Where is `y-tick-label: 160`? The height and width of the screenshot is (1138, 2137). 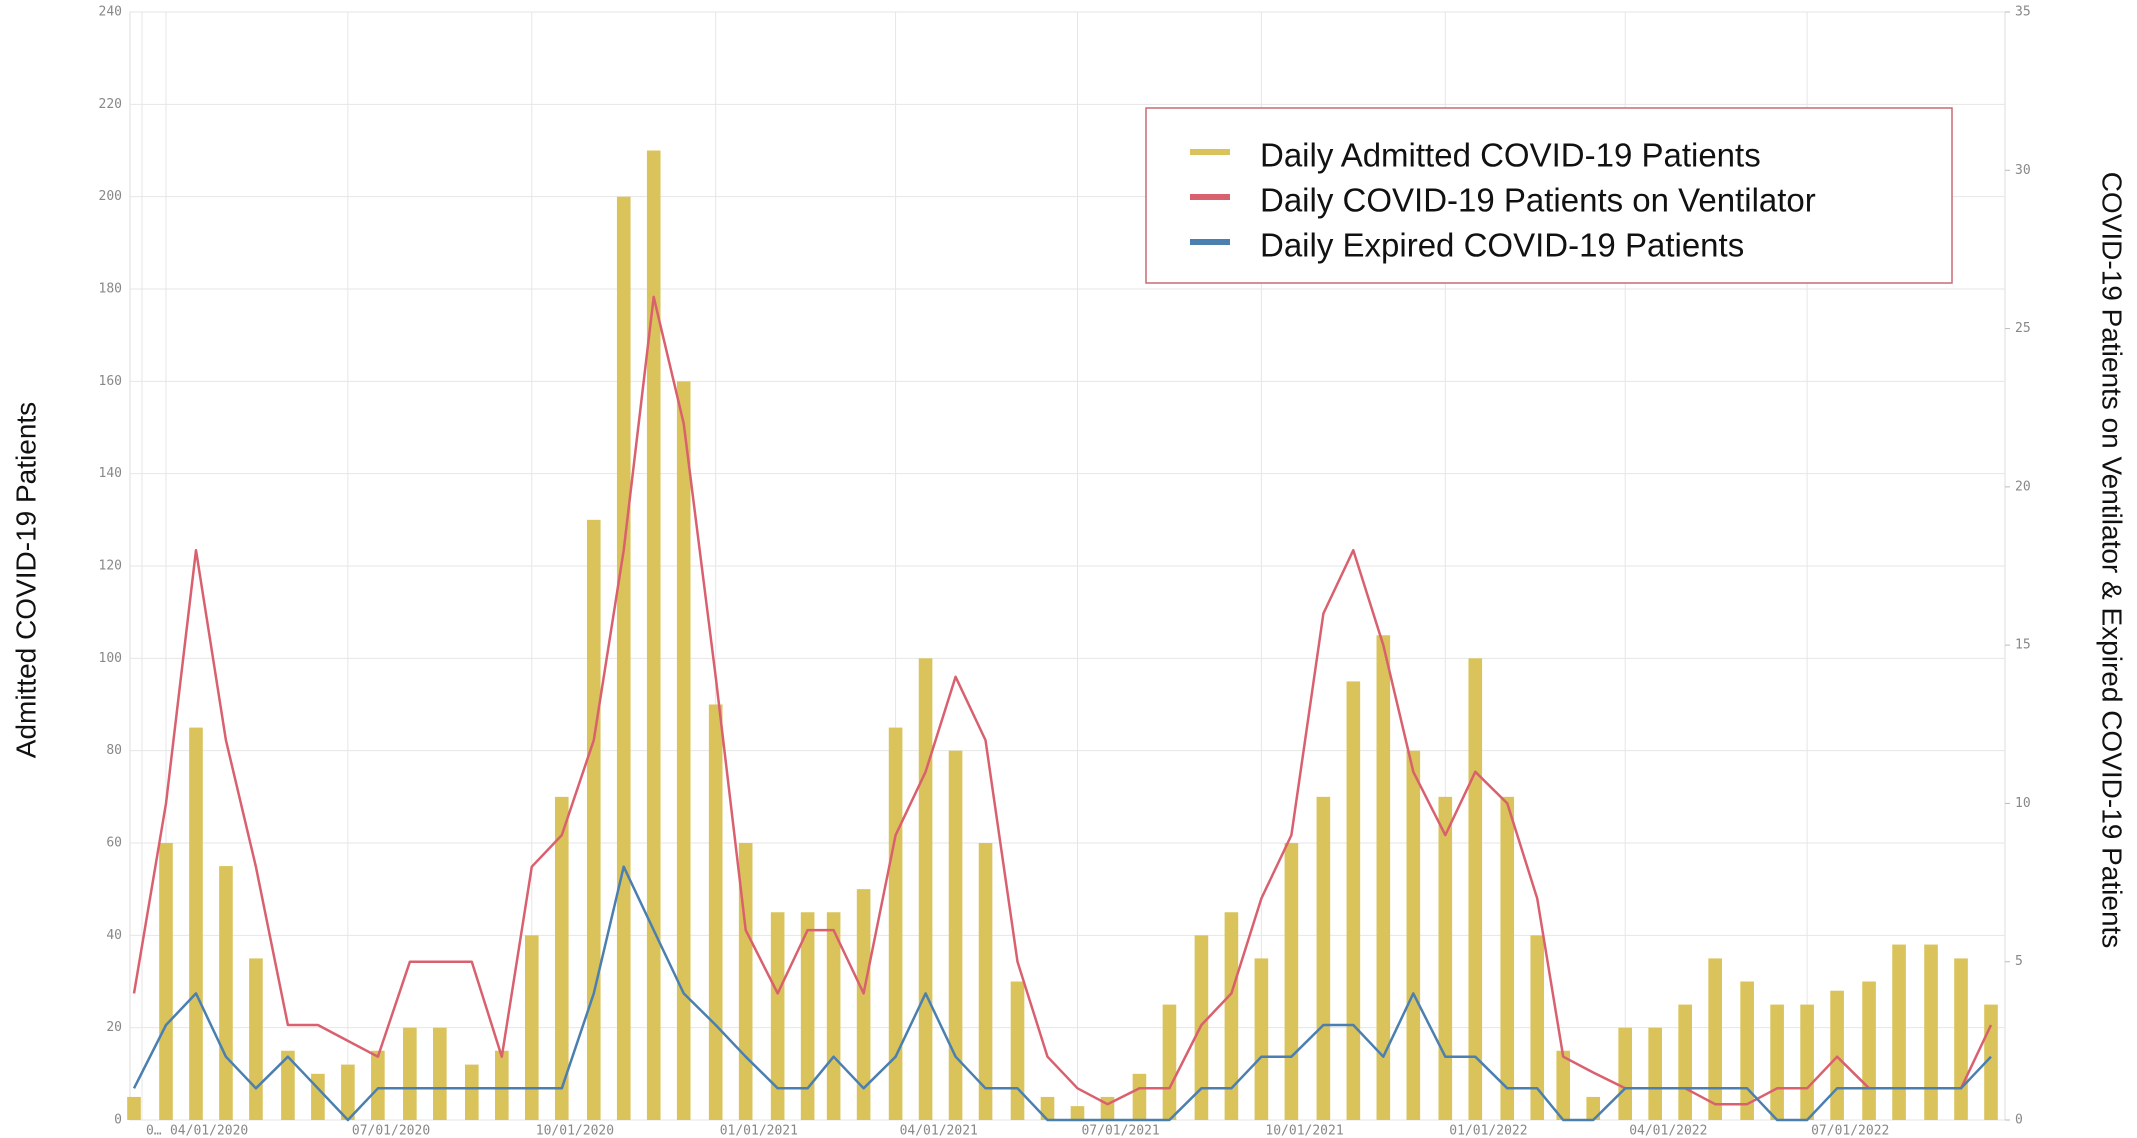 y-tick-label: 160 is located at coordinates (110, 381).